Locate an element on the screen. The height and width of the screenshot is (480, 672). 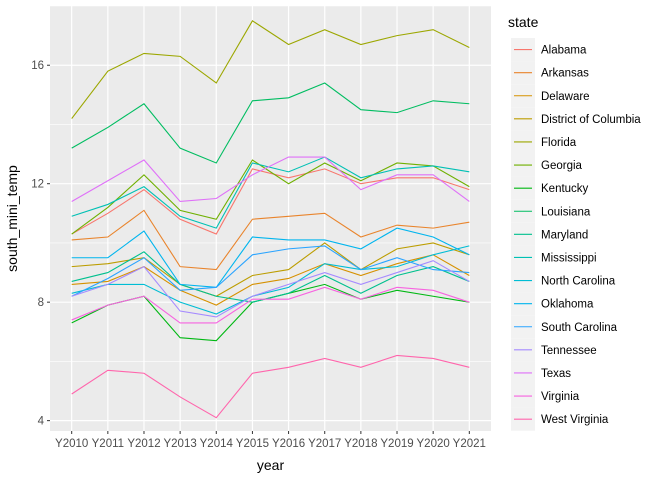
legend-label: Alabama is located at coordinates (564, 51).